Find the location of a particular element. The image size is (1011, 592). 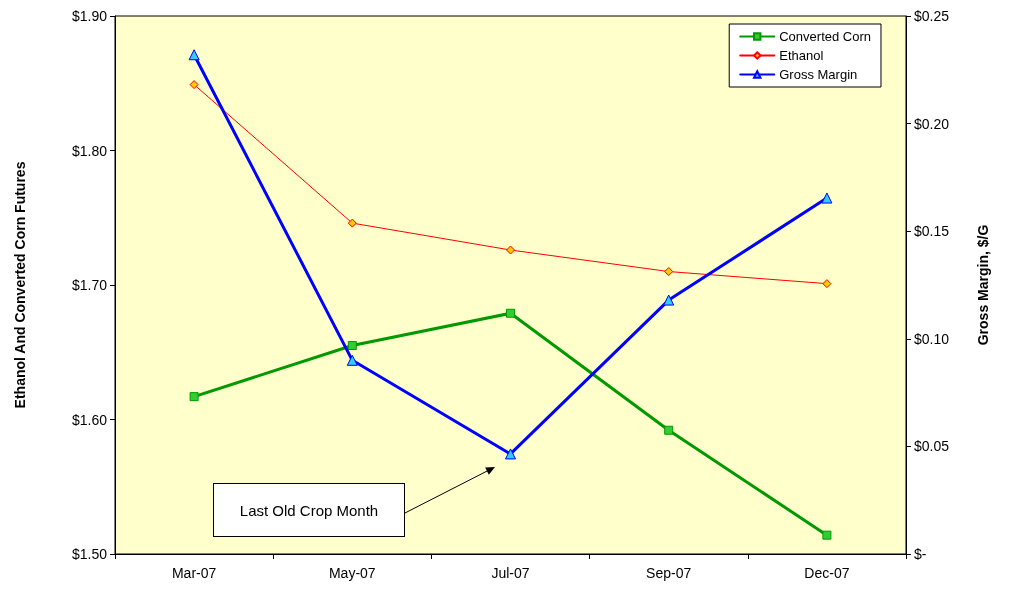

y2-tick-label: $0.10 is located at coordinates (932, 338).